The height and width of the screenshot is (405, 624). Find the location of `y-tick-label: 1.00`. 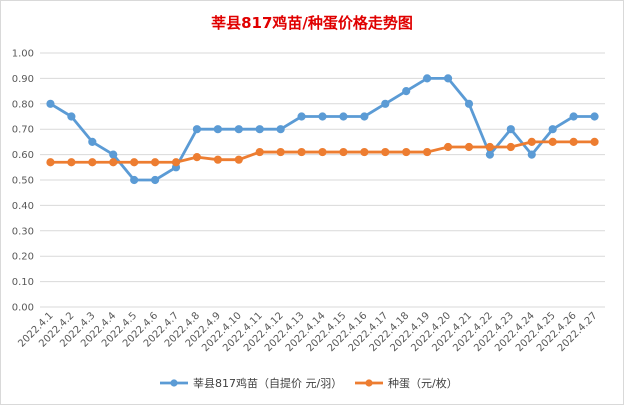

y-tick-label: 1.00 is located at coordinates (23, 54).